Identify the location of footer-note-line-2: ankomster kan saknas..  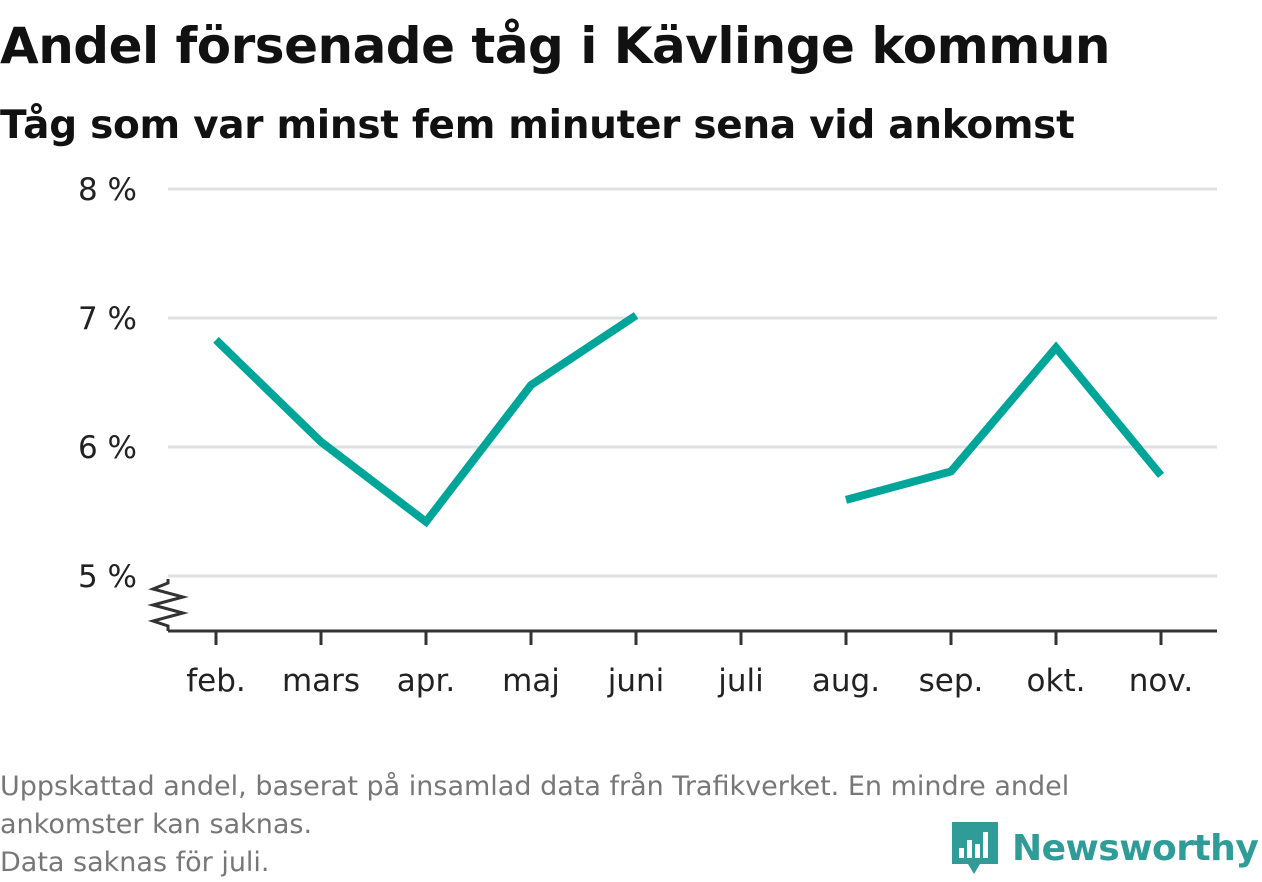
(156, 824).